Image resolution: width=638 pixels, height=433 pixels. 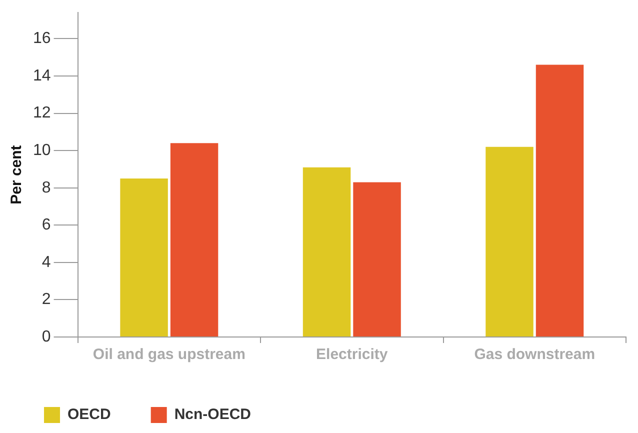 I want to click on y-tick-label: 12, so click(x=42, y=113).